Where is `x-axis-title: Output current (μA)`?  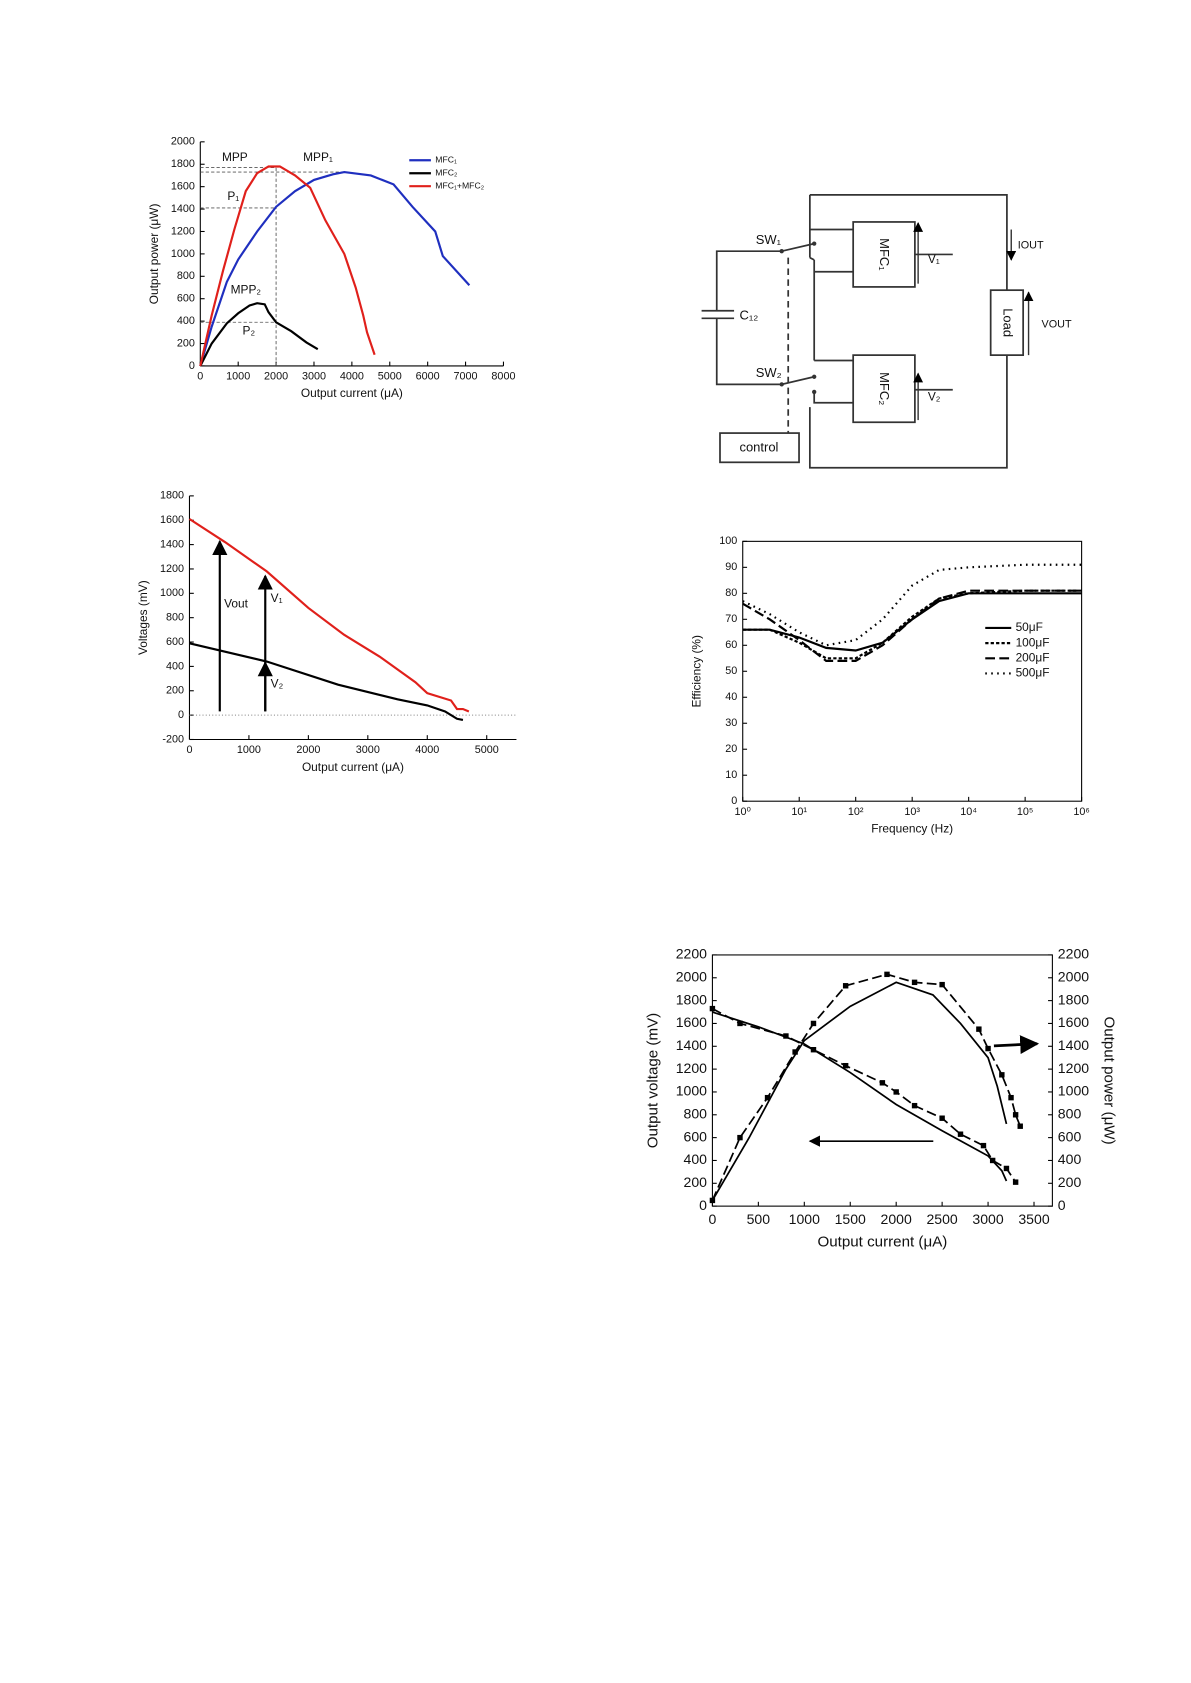
x-axis-title: Output current (μA) is located at coordinates (353, 767).